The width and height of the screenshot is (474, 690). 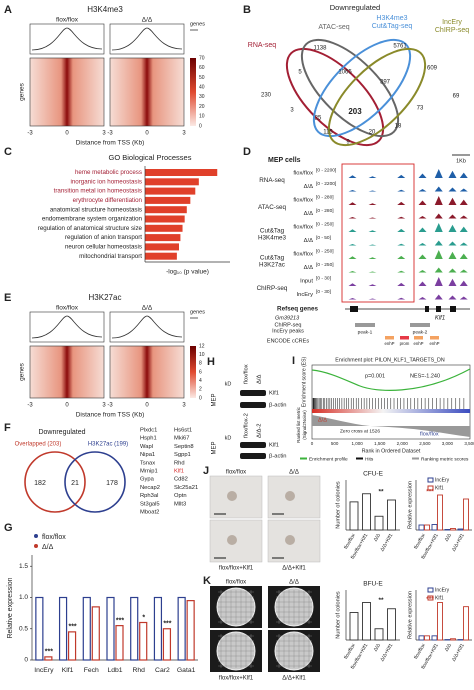 I want to click on gene-name: Mllt3, so click(x=180, y=504).